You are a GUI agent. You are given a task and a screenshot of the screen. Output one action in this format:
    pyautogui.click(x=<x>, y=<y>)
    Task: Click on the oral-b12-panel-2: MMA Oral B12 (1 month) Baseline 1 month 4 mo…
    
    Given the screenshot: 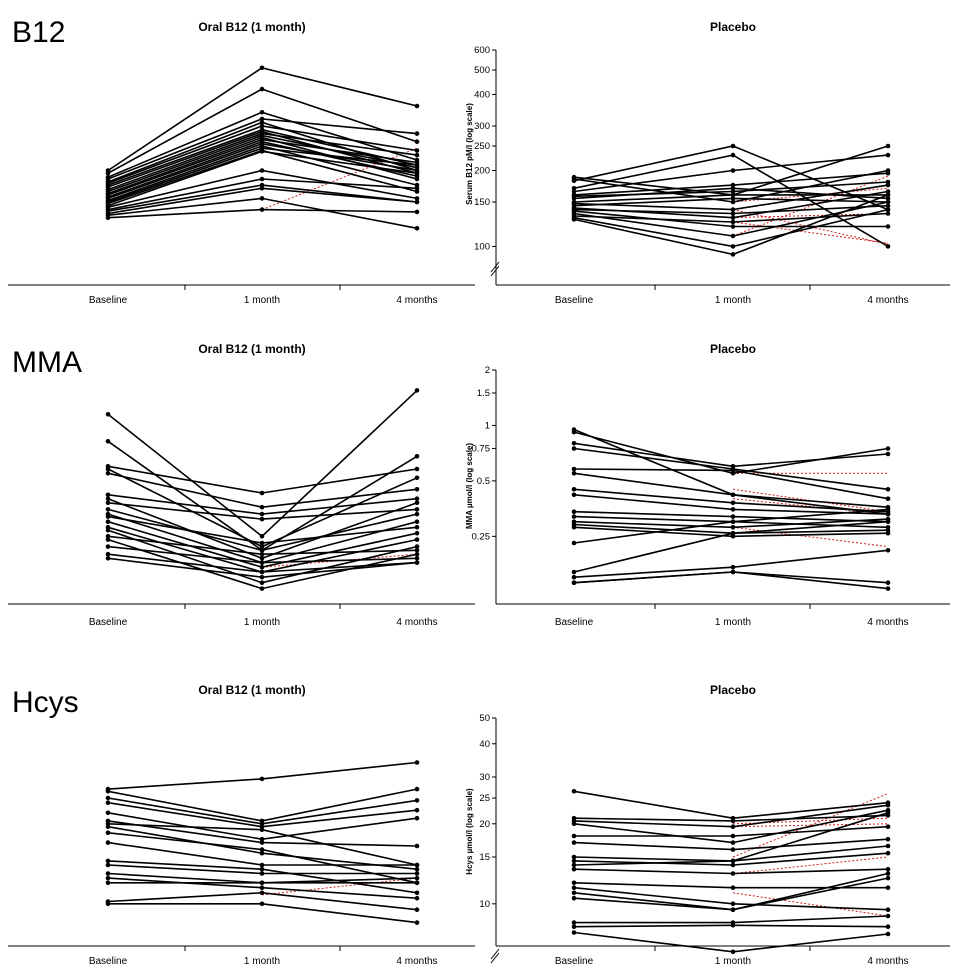 What is the action you would take?
    pyautogui.click(x=241, y=485)
    